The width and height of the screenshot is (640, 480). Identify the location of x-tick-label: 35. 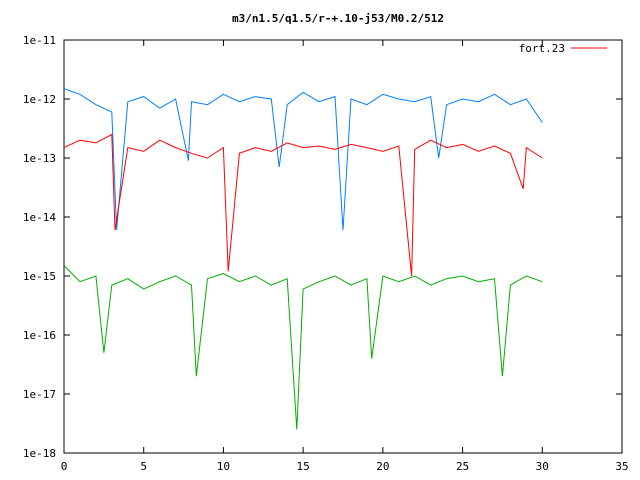
(621, 466).